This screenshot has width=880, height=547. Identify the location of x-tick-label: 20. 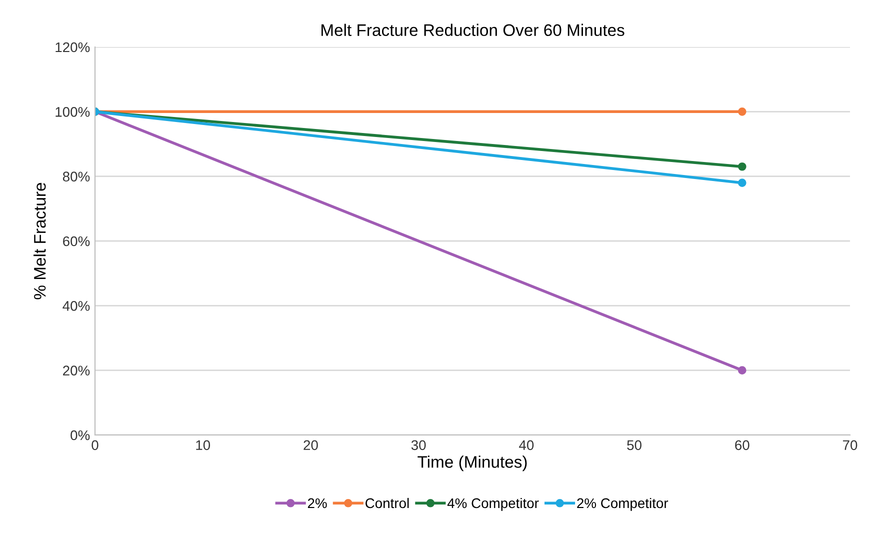
(311, 445).